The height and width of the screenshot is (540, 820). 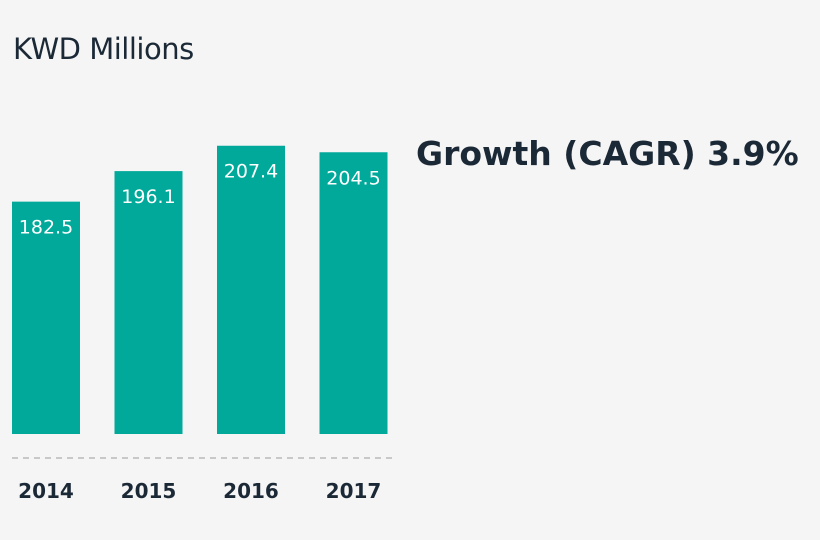 I want to click on x-tick-label: 2014, so click(x=46, y=491).